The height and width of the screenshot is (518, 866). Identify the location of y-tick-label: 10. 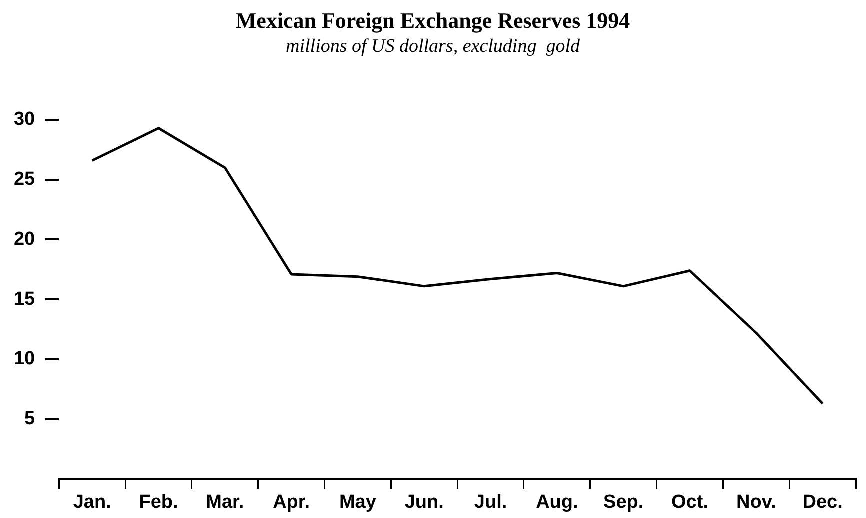
(25, 359).